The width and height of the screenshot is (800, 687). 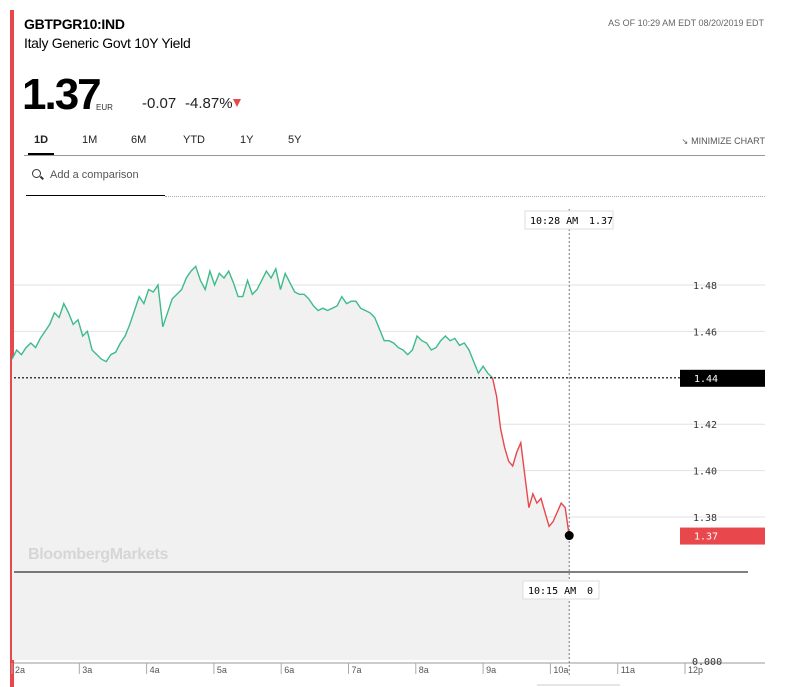 What do you see at coordinates (94, 175) in the screenshot?
I see `comparison-placeholder: Add a comparison` at bounding box center [94, 175].